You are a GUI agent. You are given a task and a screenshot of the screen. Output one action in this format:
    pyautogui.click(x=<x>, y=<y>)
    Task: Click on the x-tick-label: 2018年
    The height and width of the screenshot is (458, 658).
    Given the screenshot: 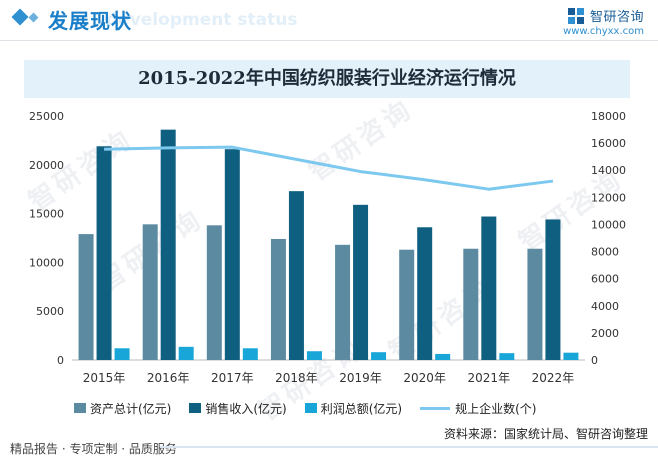 What is the action you would take?
    pyautogui.click(x=296, y=378)
    